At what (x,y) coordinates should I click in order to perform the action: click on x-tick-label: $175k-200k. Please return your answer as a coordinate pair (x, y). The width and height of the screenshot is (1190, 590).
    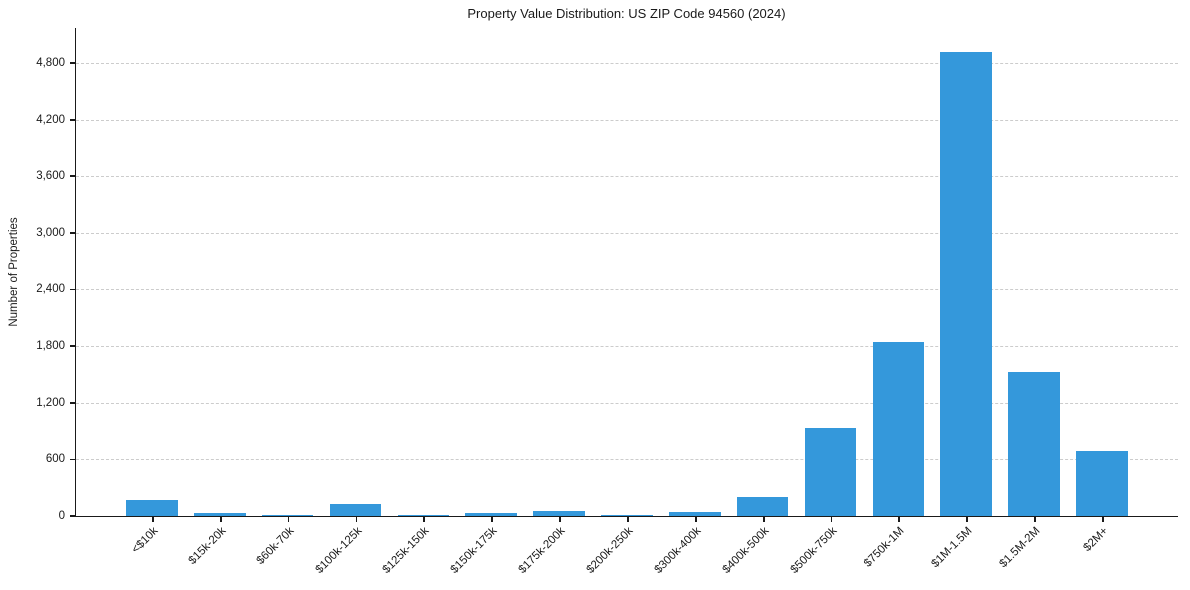
    Looking at the image, I should click on (542, 550).